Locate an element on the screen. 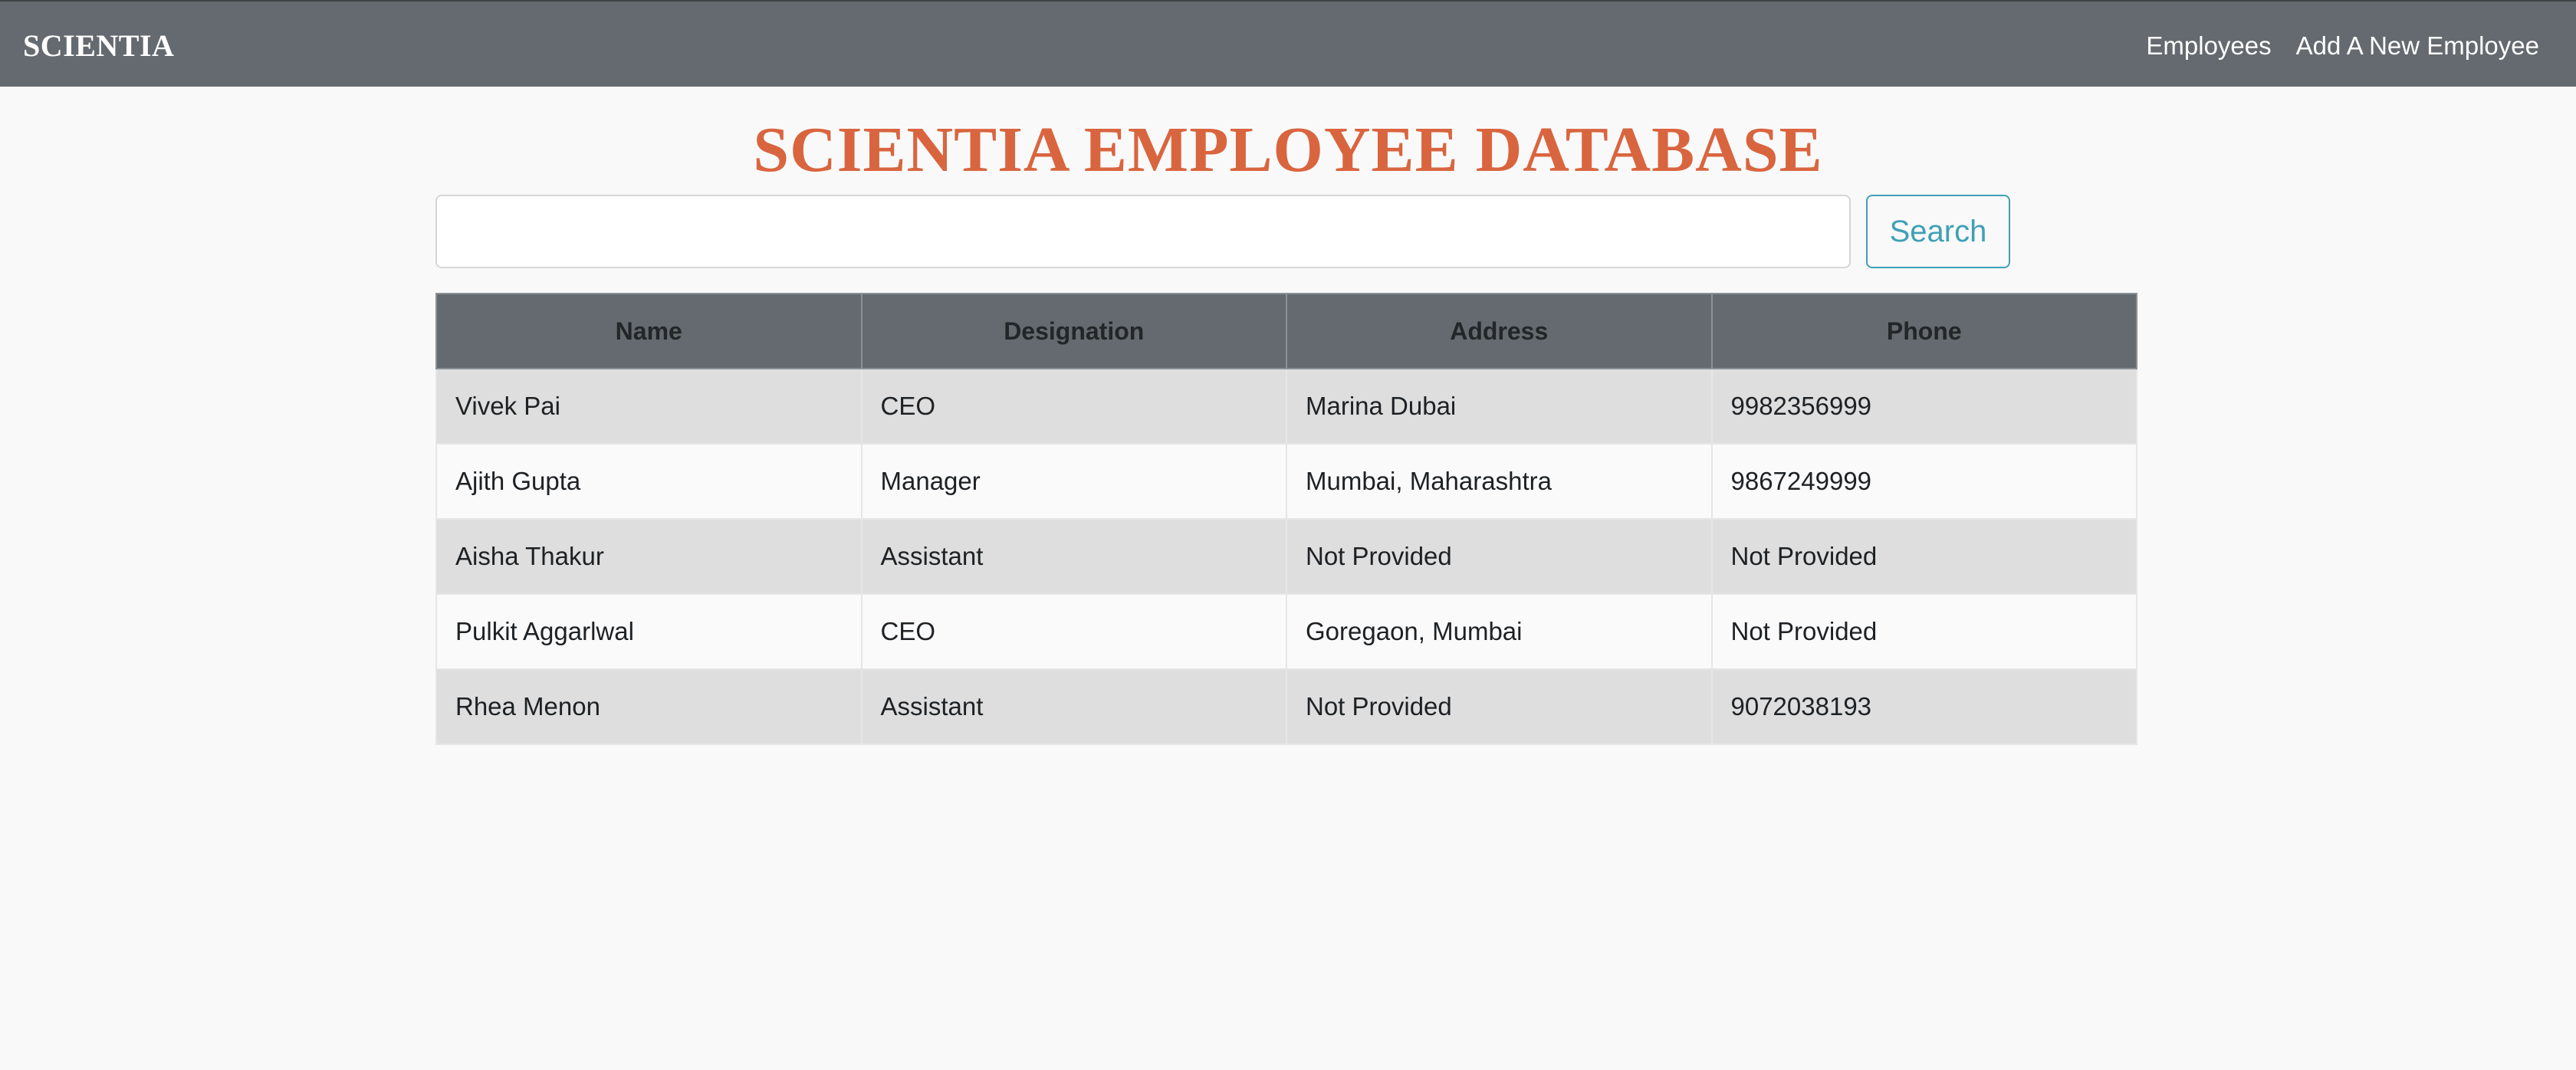  cell-name: Aisha Thakur is located at coordinates (649, 556).